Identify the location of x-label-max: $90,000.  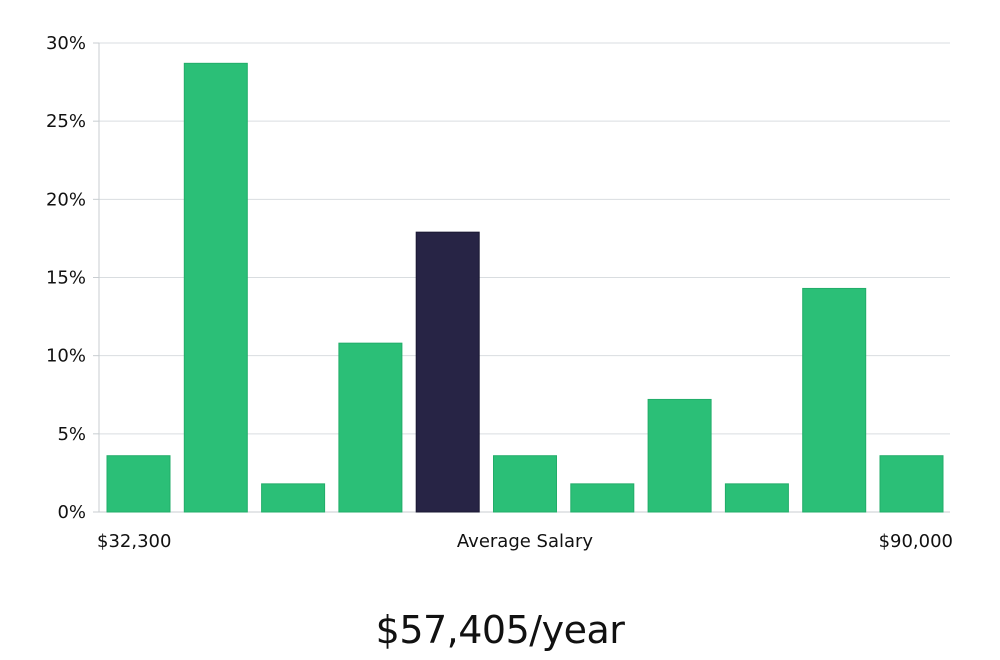
(916, 541).